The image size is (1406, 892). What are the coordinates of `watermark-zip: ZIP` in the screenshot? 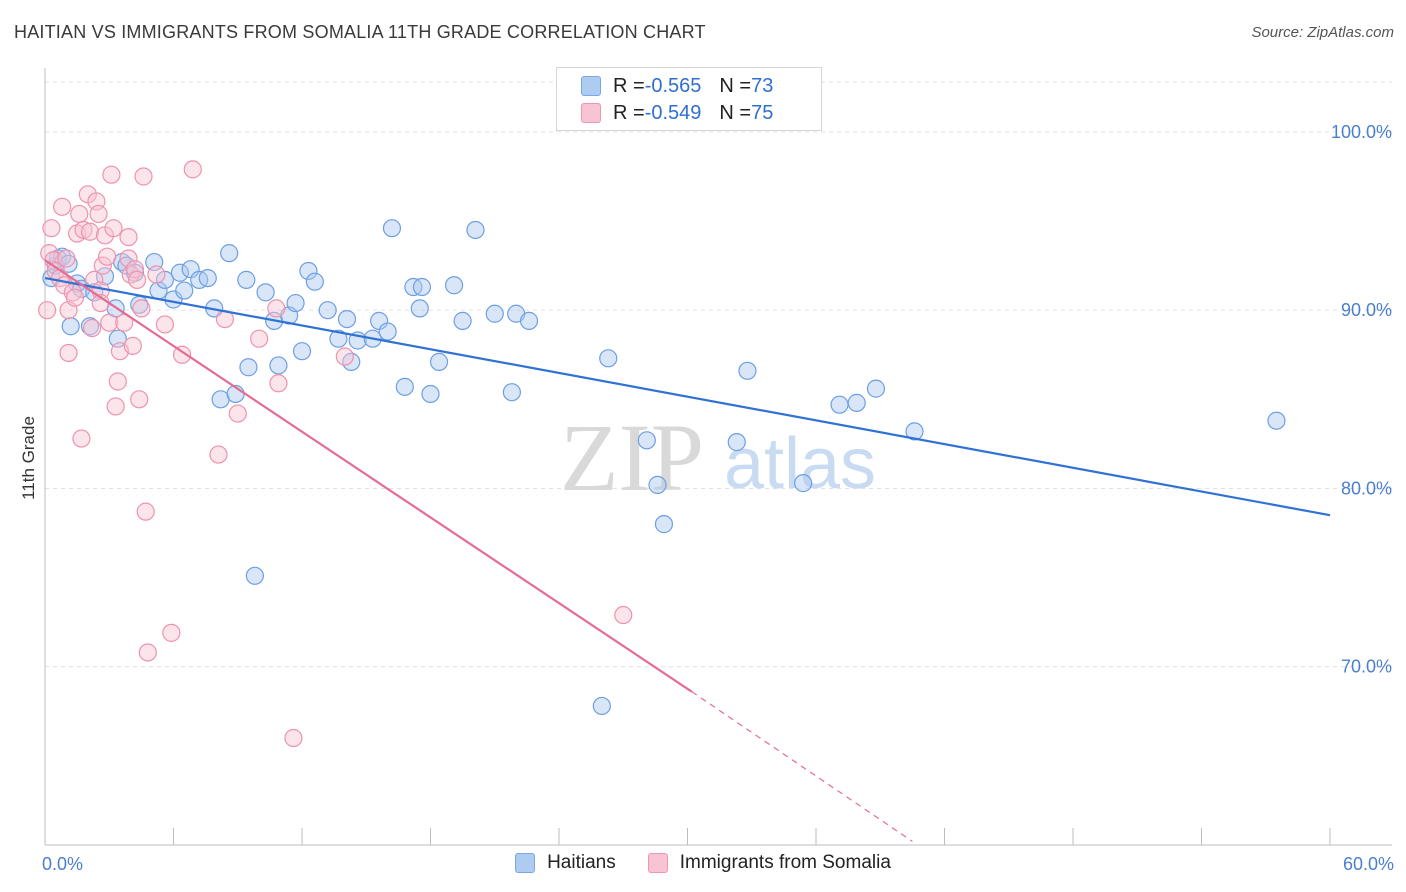 It's located at (632, 457).